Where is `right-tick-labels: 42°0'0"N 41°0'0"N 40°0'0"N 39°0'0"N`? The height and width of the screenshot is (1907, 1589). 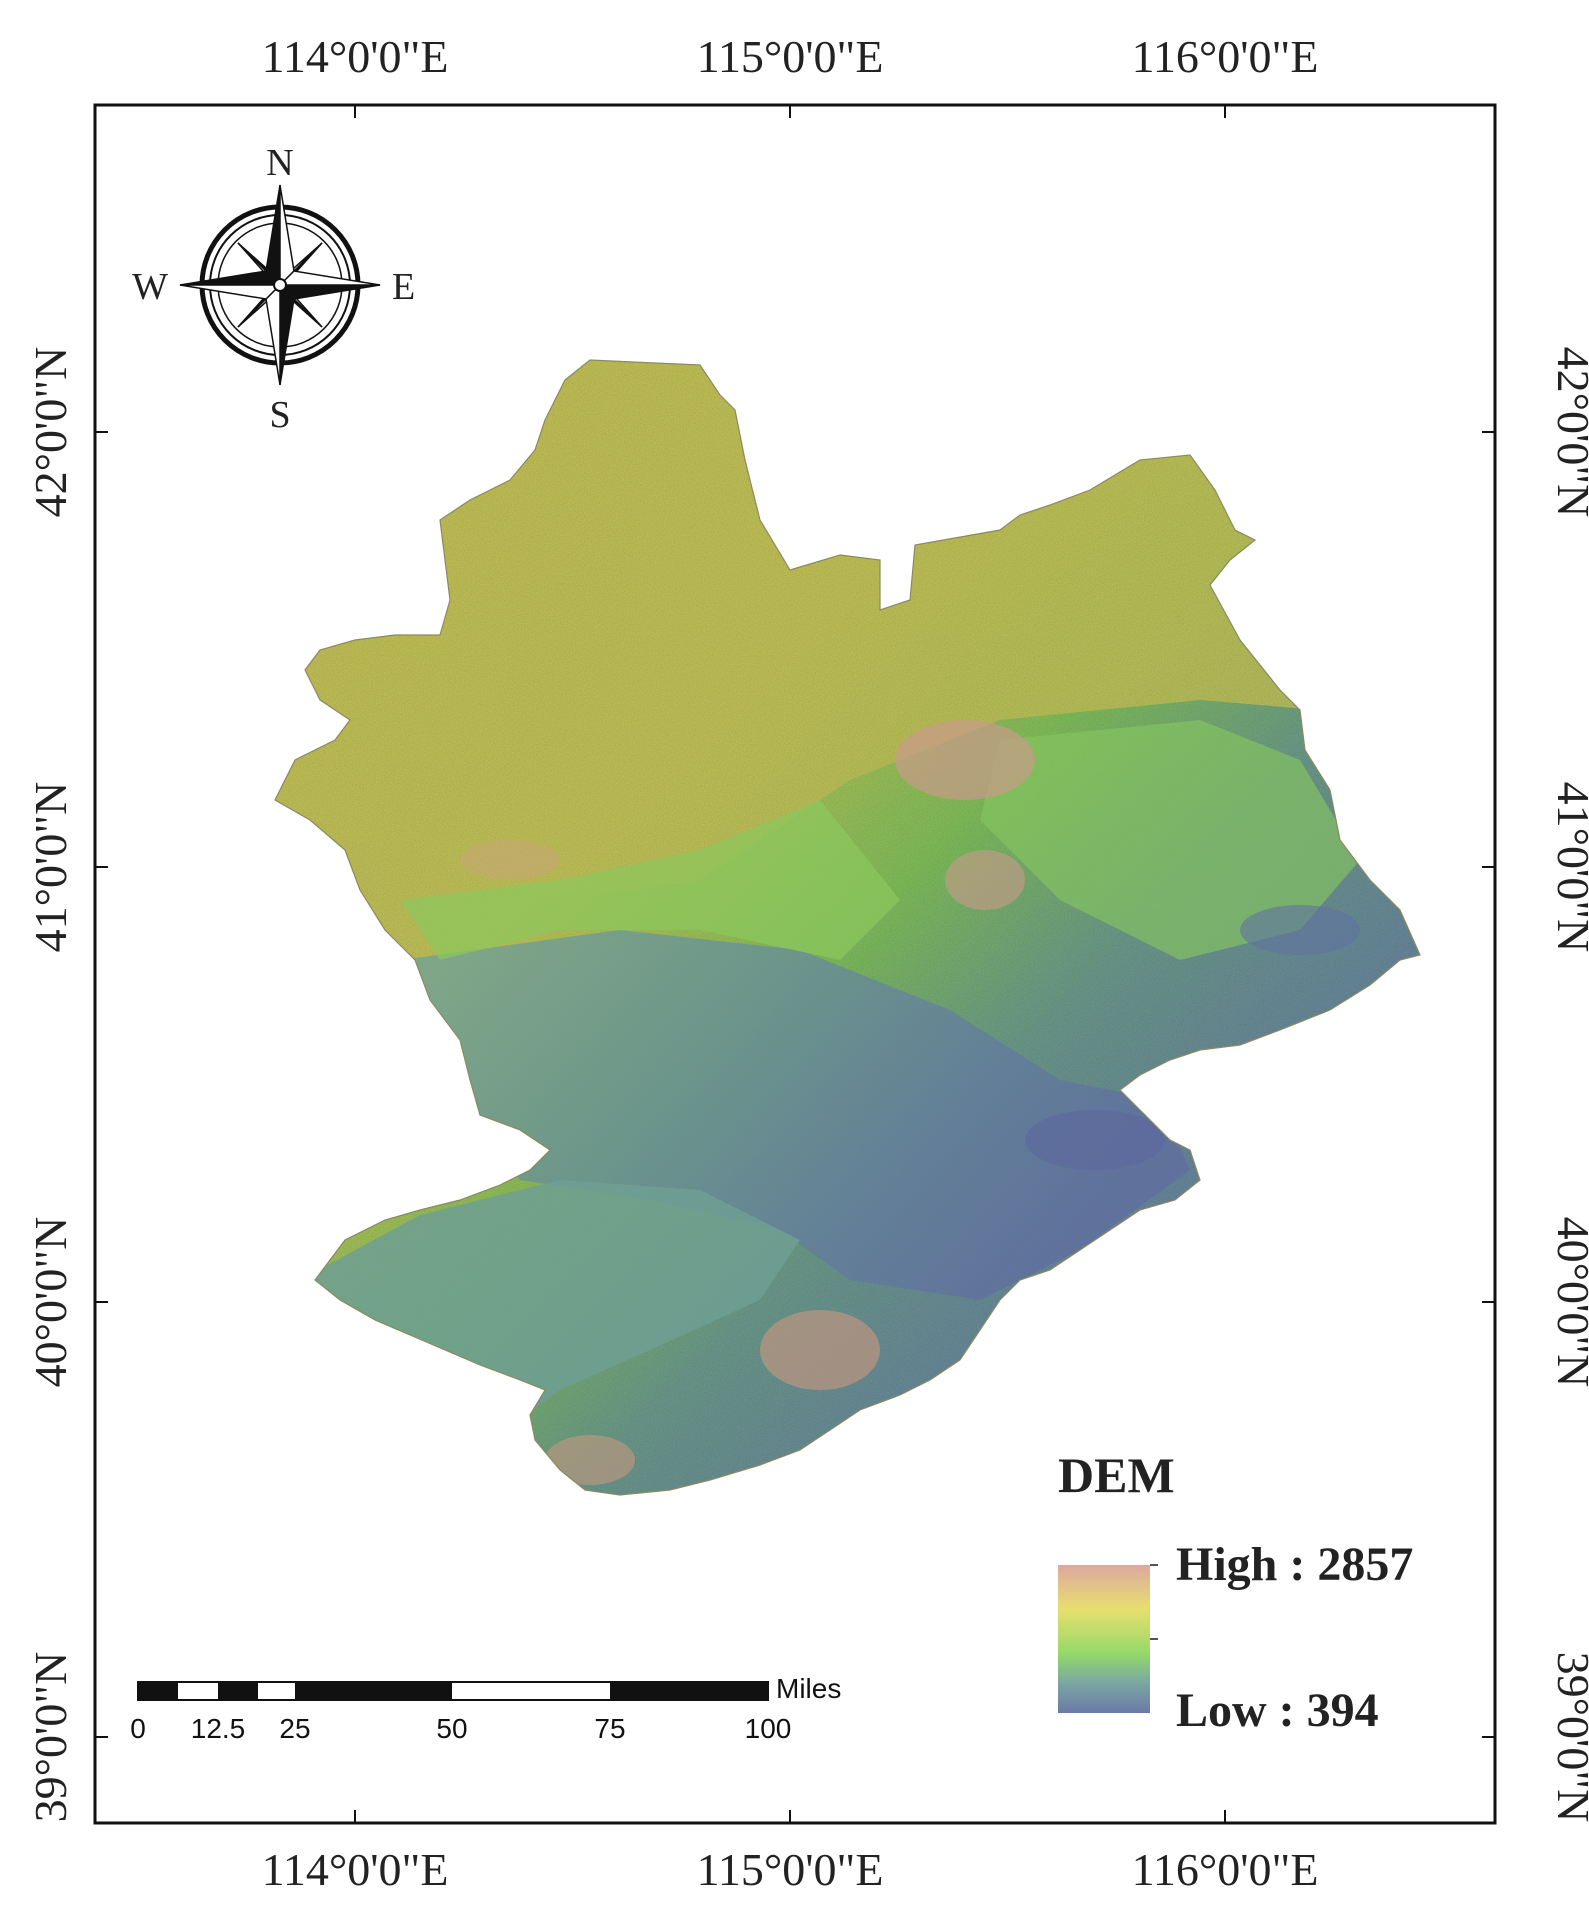
right-tick-labels: 42°0'0"N 41°0'0"N 40°0'0"N 39°0'0"N is located at coordinates (1568, 1085).